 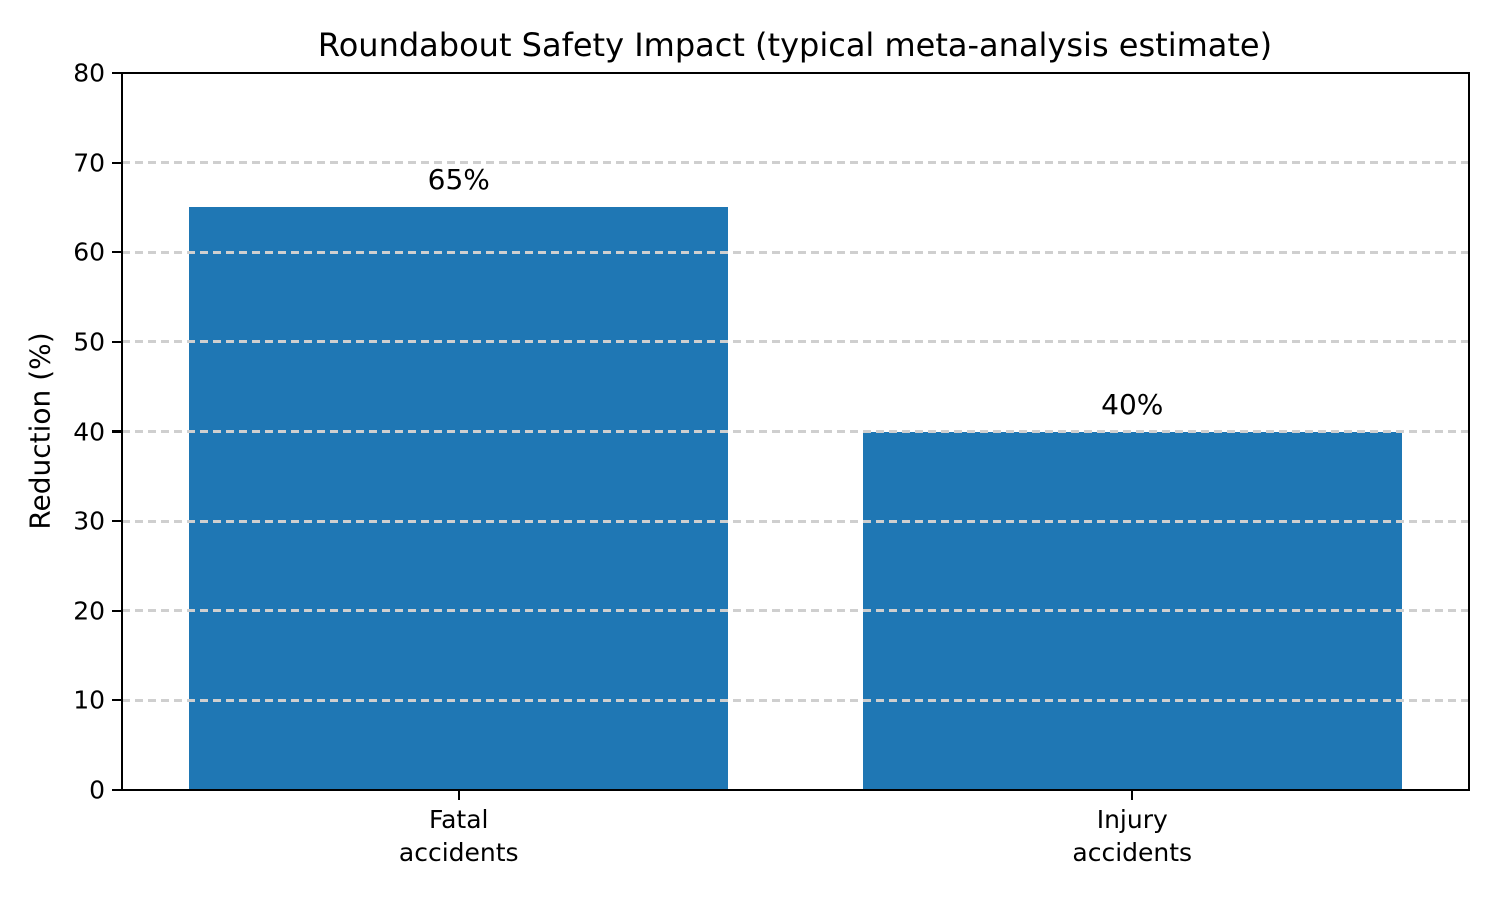 I want to click on y-tick-label-10: 10, so click(x=89, y=700).